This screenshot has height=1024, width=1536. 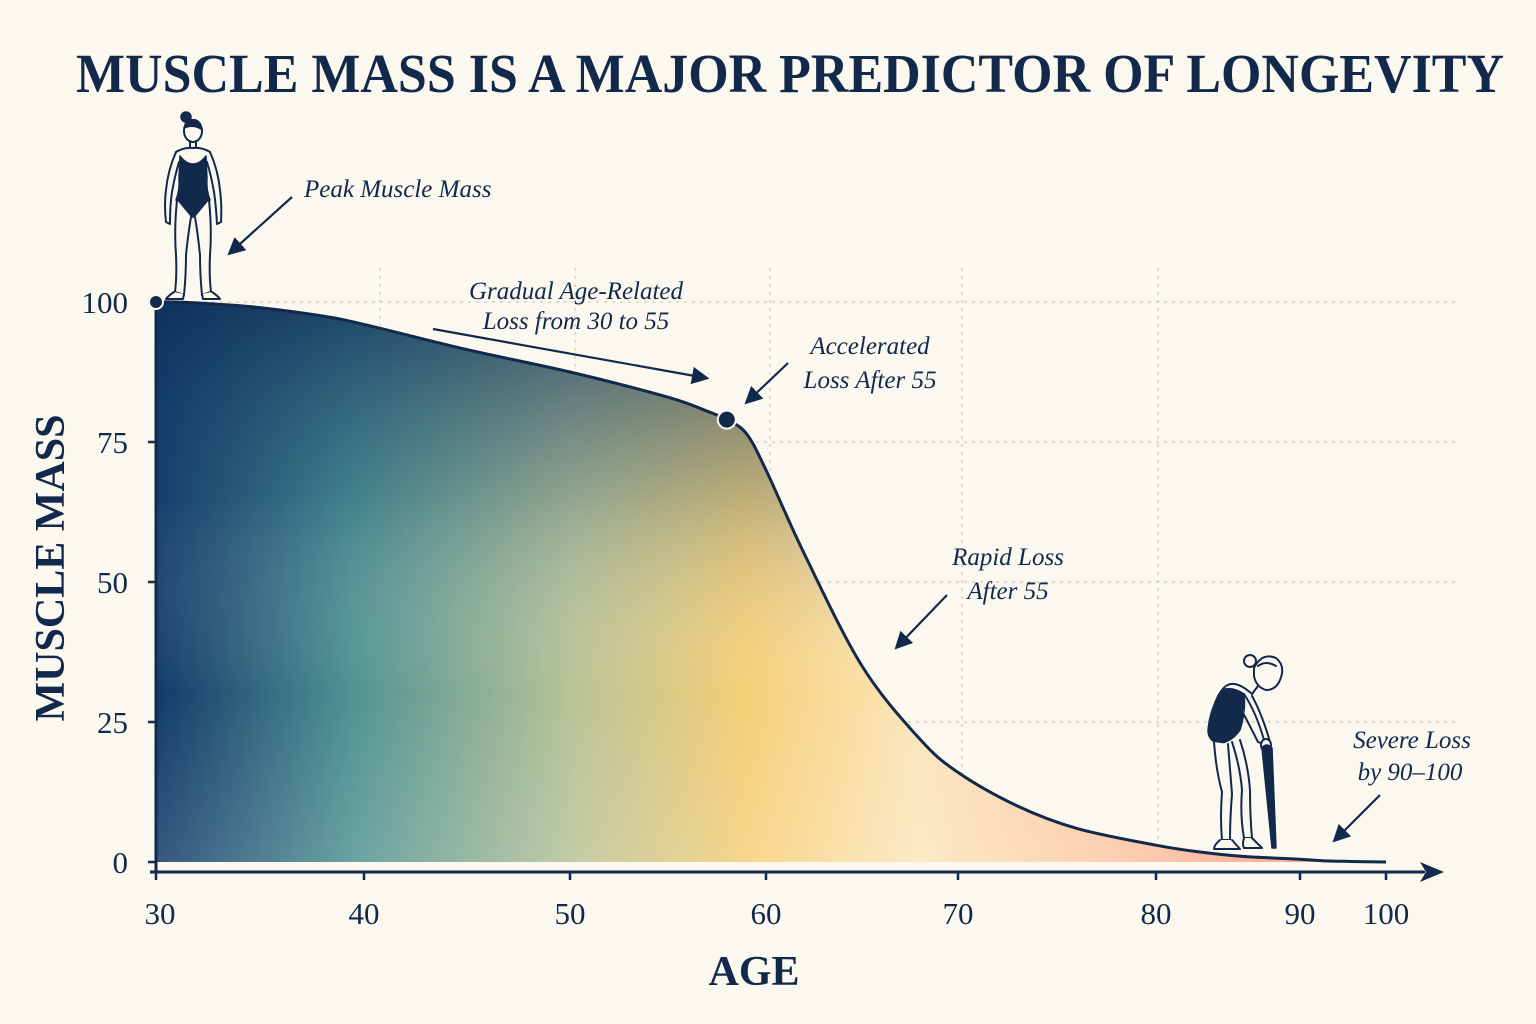 What do you see at coordinates (766, 383) in the screenshot?
I see `annotation-accelerated-arrow` at bounding box center [766, 383].